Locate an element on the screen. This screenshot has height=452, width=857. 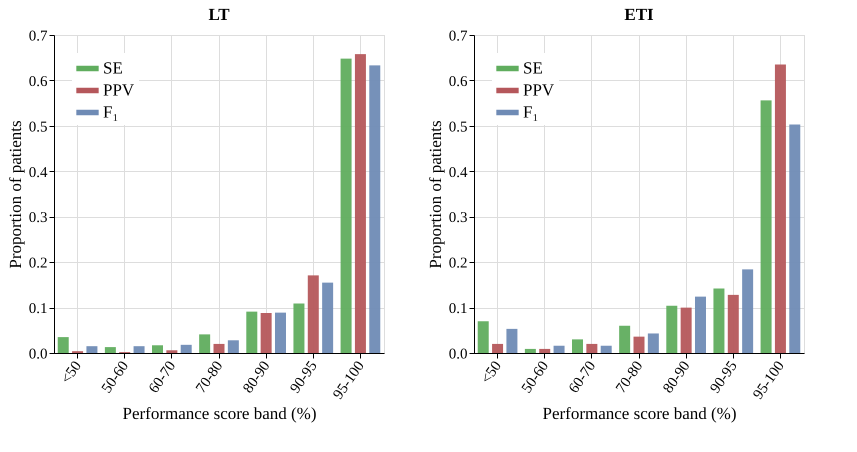
chart-title: ETI is located at coordinates (639, 14).